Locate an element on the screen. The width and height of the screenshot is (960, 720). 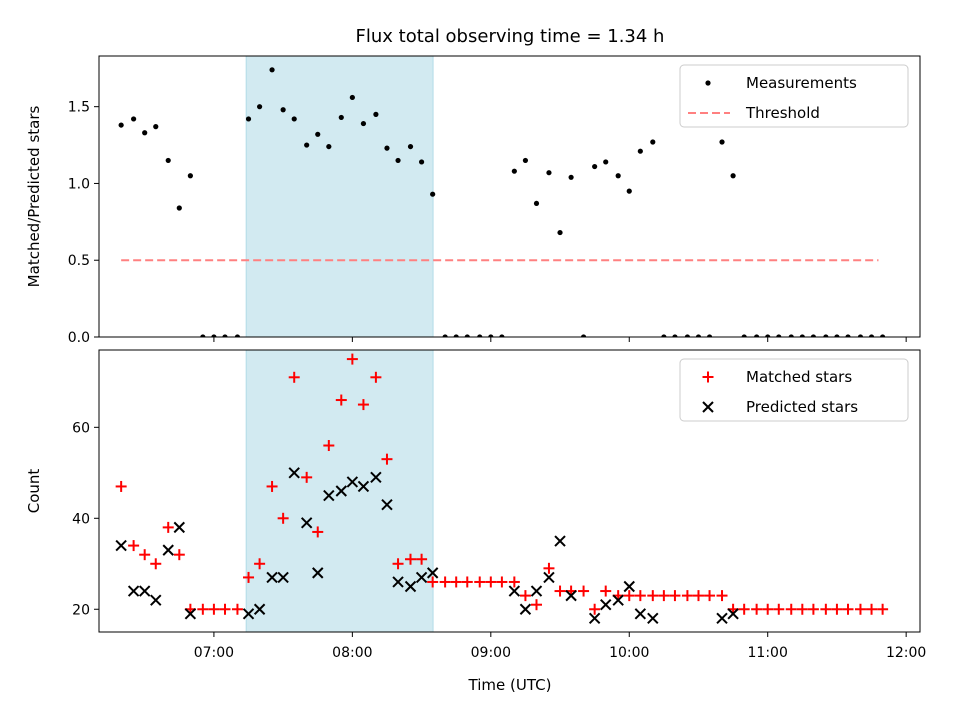
x-tick-label: 08:00 is located at coordinates (352, 653).